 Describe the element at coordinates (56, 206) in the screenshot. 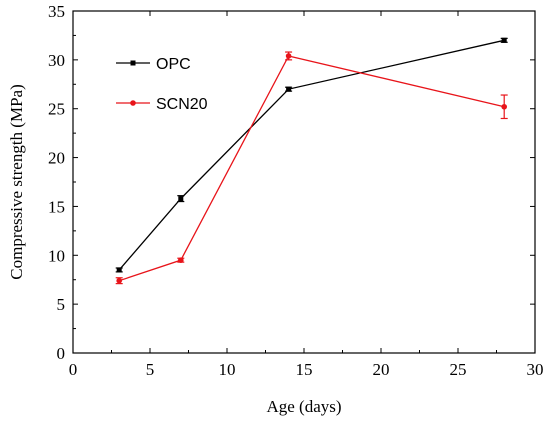

I see `y-tick-label: 15` at that location.